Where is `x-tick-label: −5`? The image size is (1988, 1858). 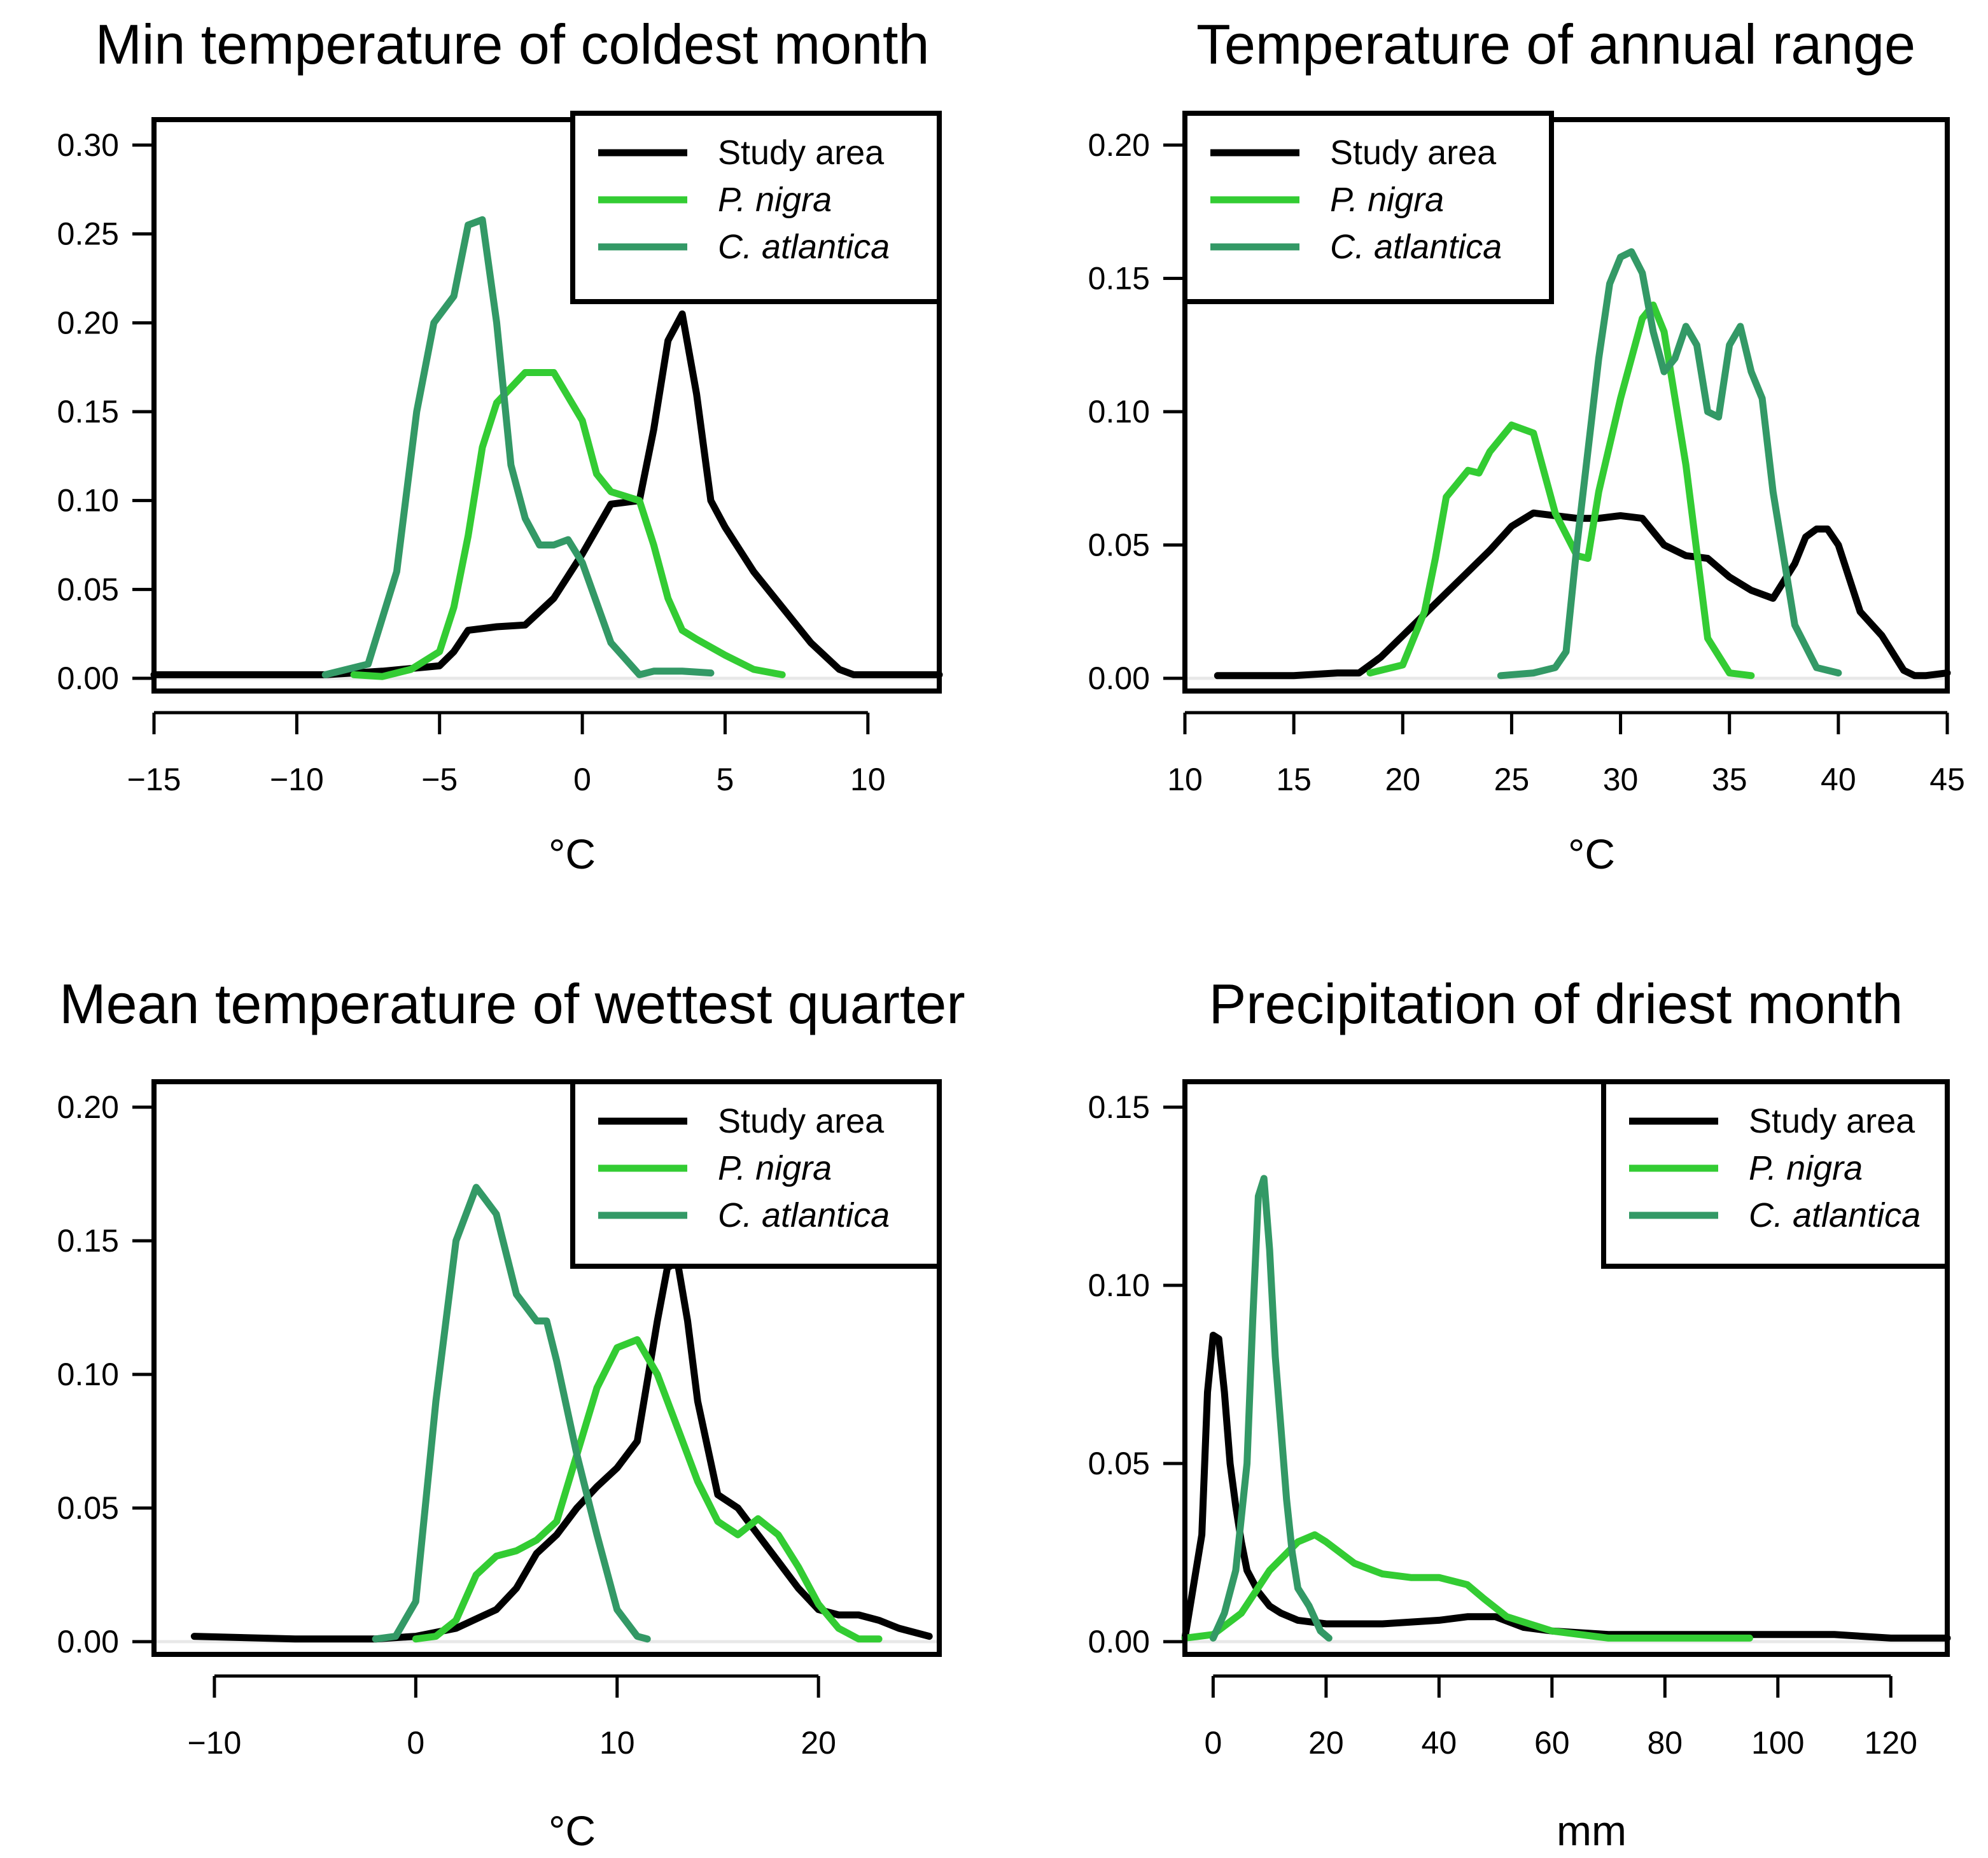 x-tick-label: −5 is located at coordinates (439, 779).